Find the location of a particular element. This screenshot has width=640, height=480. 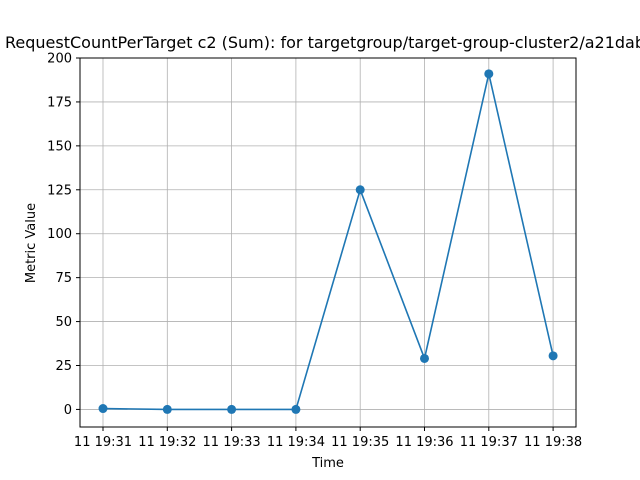

y-tick-label: 100 is located at coordinates (59, 234).